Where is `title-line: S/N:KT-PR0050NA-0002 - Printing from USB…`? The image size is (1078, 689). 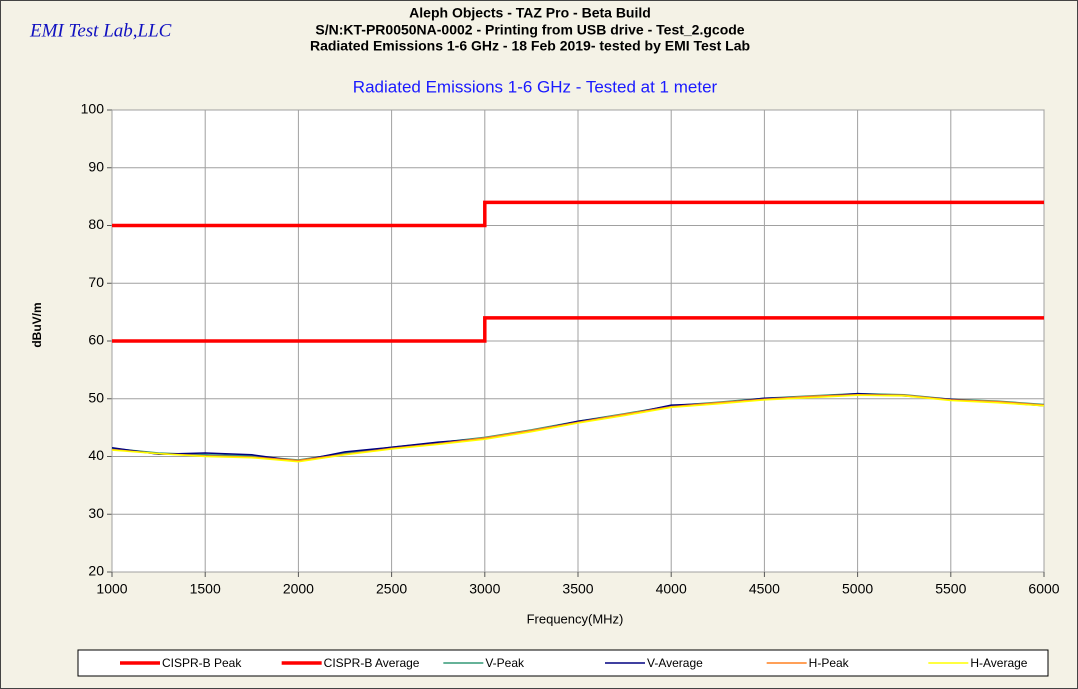 title-line: S/N:KT-PR0050NA-0002 - Printing from USB… is located at coordinates (529, 30).